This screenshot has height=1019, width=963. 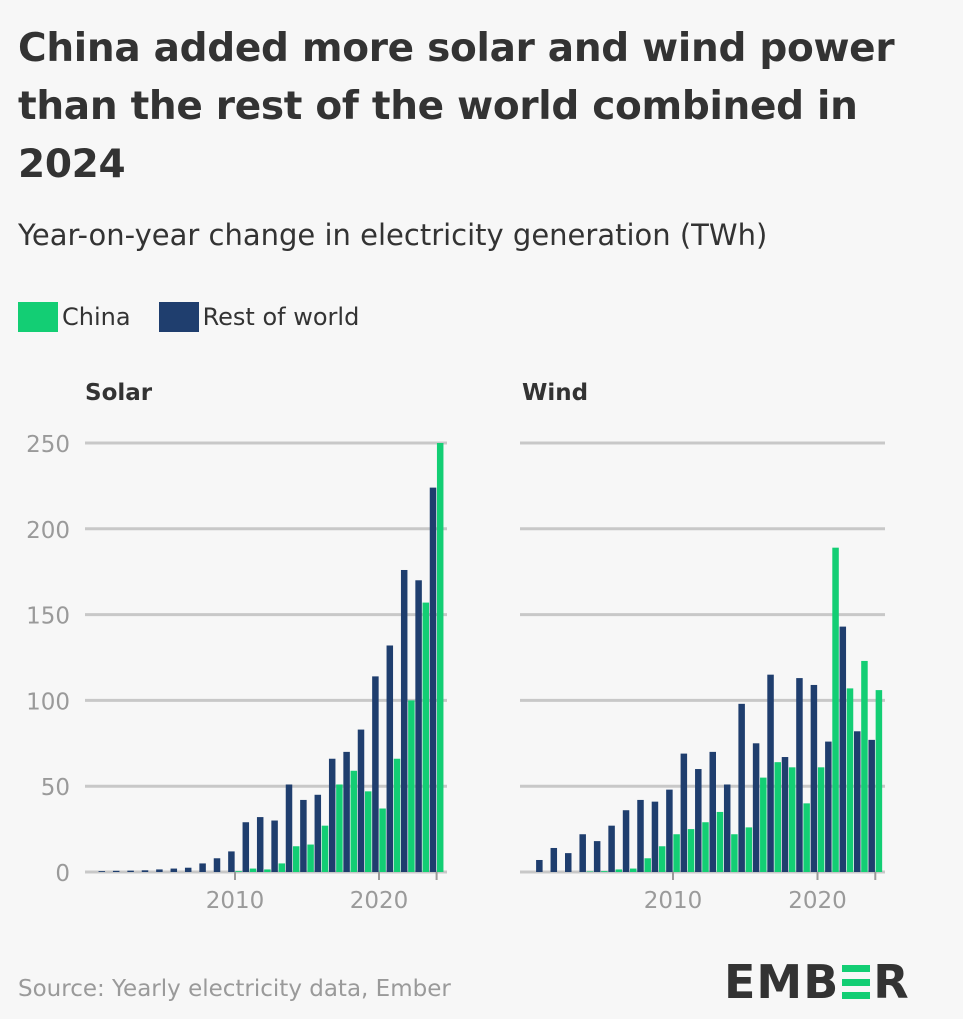 What do you see at coordinates (647, 865) in the screenshot?
I see `bar-china-2008` at bounding box center [647, 865].